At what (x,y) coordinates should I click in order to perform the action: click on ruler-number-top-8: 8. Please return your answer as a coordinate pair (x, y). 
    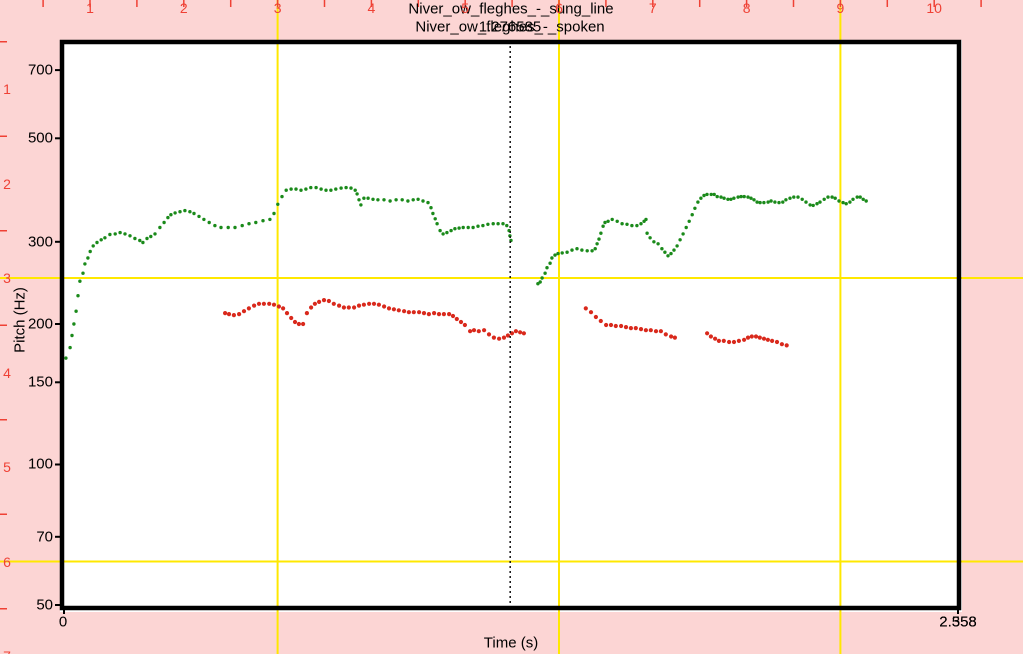
    Looking at the image, I should click on (746, 8).